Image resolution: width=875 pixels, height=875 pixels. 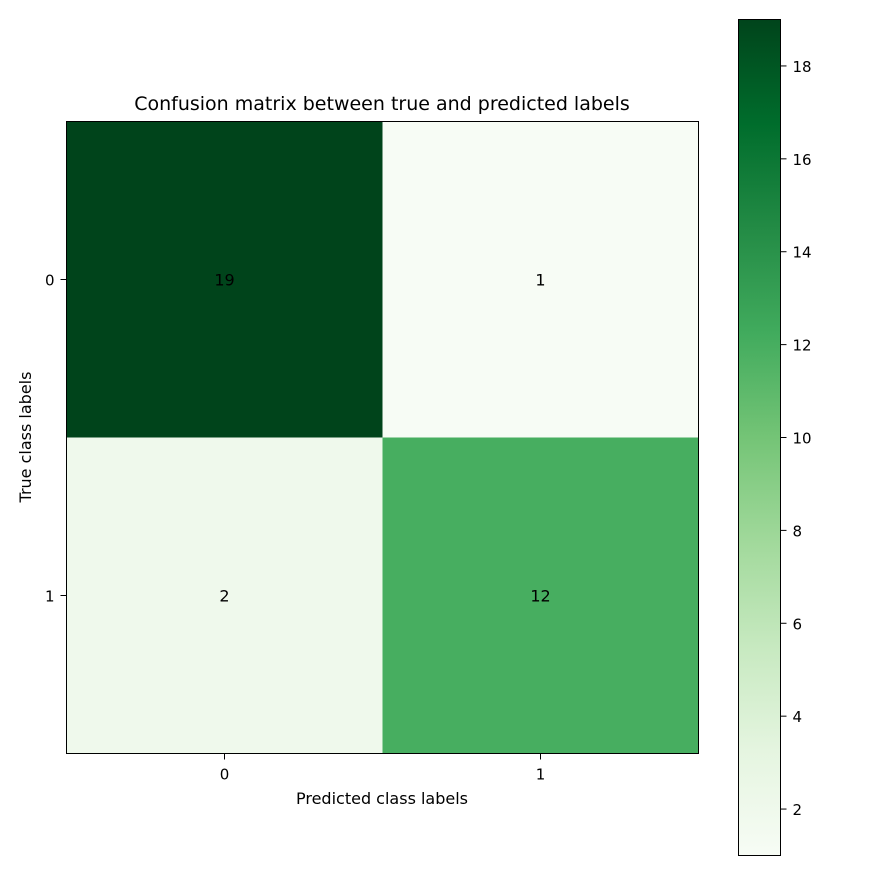 What do you see at coordinates (56, 439) in the screenshot?
I see `y-axis-ticks: 01` at bounding box center [56, 439].